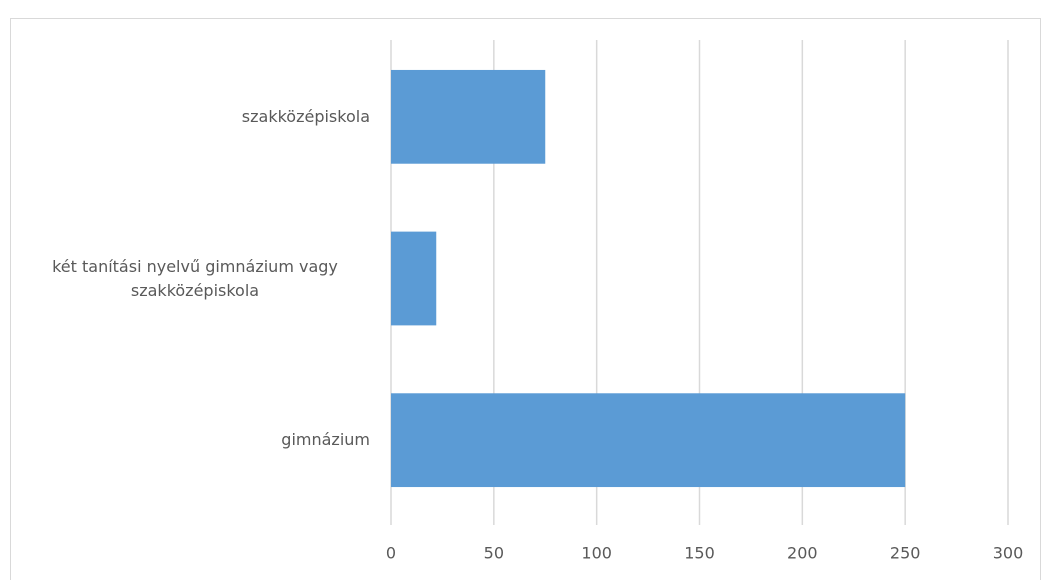  I want to click on x-tick-label: 150, so click(699, 553).